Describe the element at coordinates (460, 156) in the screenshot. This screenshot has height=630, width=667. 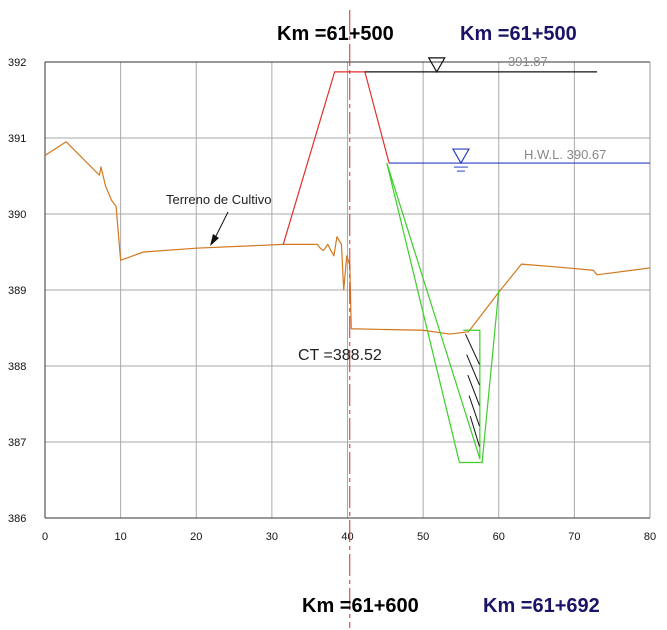
I see `hwl-level-marker-icon` at that location.